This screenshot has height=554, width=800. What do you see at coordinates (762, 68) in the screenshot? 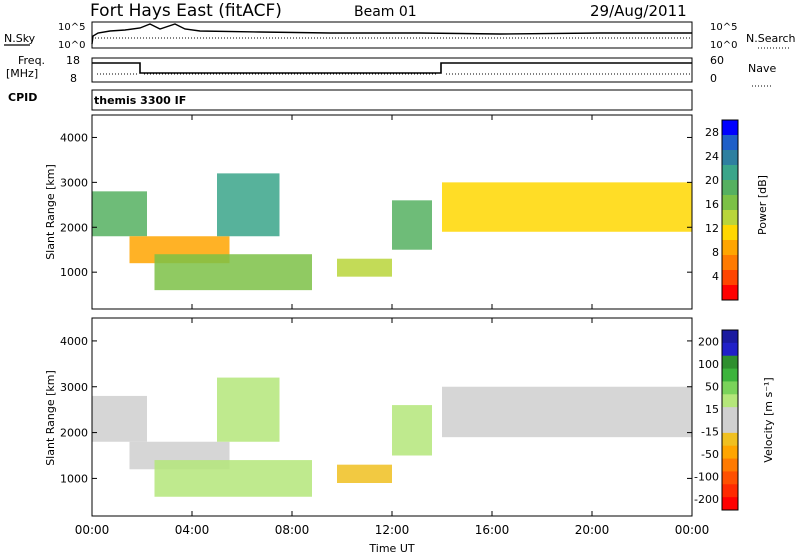
I see `nave-label: Nave` at bounding box center [762, 68].